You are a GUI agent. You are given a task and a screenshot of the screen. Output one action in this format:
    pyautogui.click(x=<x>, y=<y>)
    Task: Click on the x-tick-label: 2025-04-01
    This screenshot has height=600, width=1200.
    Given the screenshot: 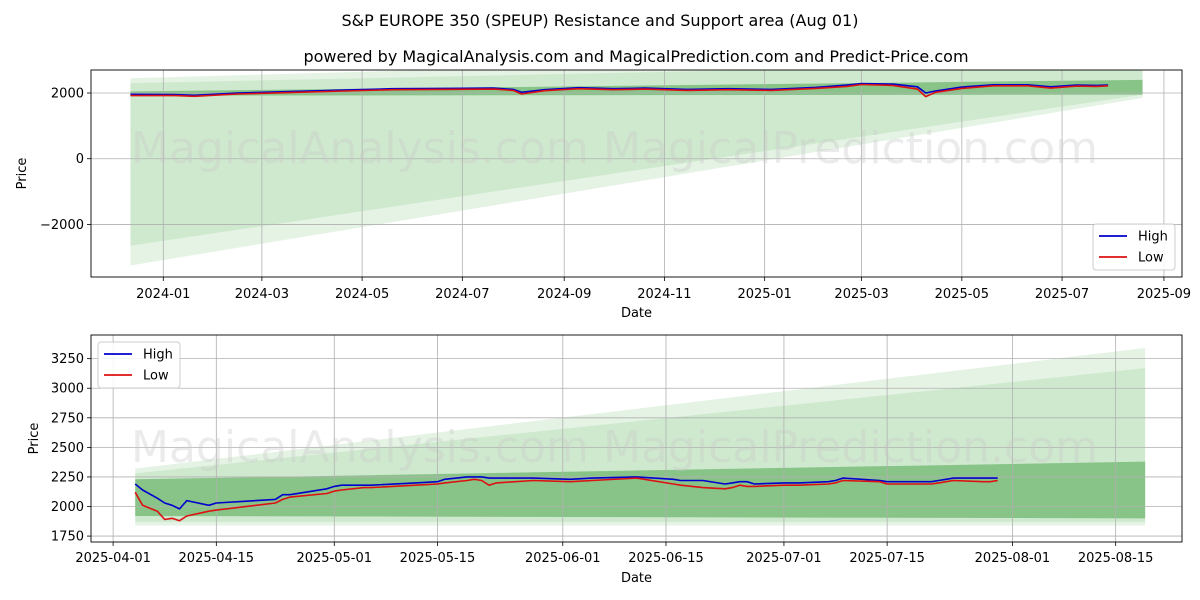 What is the action you would take?
    pyautogui.click(x=113, y=558)
    